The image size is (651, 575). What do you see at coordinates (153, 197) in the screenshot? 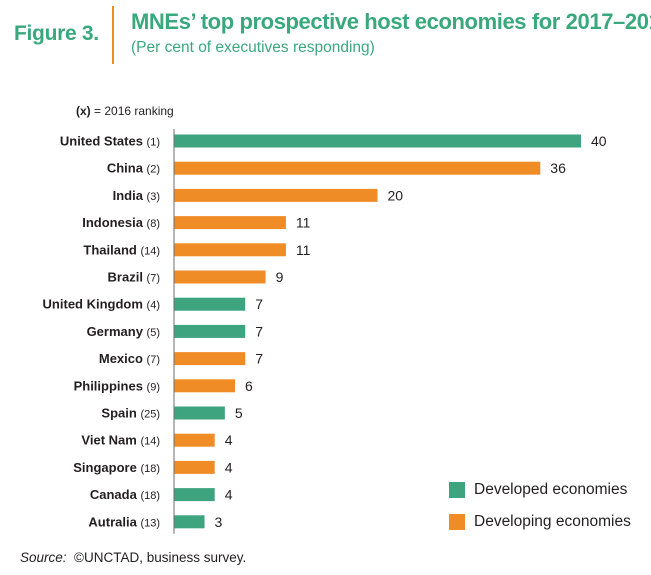
I see `country-rank: (3)` at bounding box center [153, 197].